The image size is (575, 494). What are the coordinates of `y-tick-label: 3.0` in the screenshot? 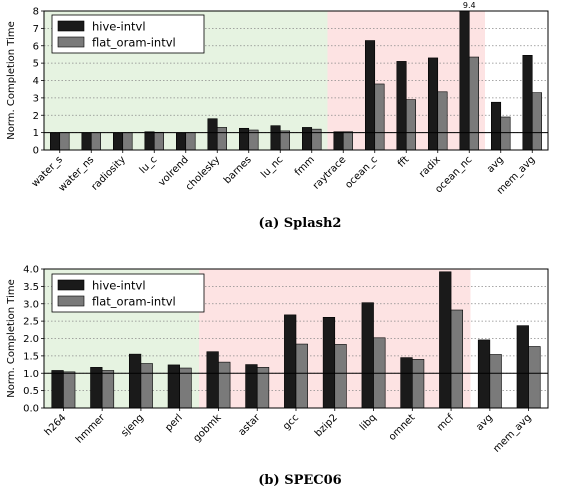 It's located at (31, 304).